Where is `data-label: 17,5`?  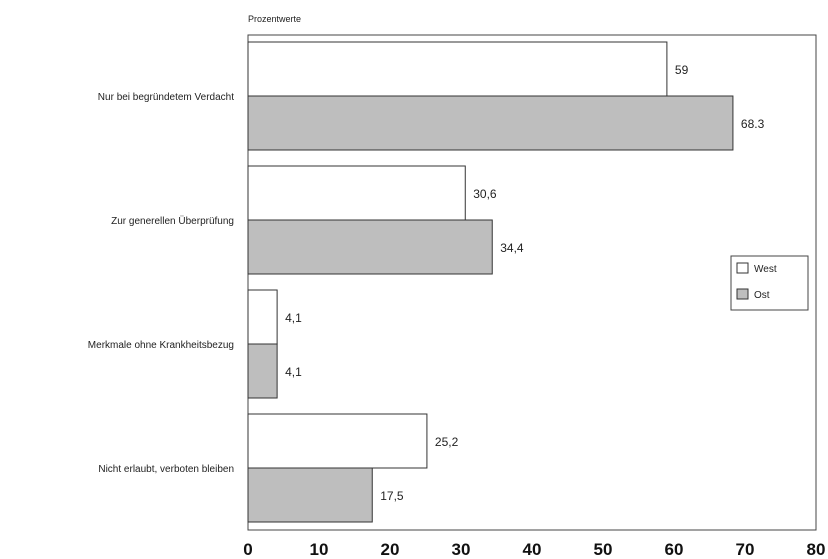 data-label: 17,5 is located at coordinates (392, 496).